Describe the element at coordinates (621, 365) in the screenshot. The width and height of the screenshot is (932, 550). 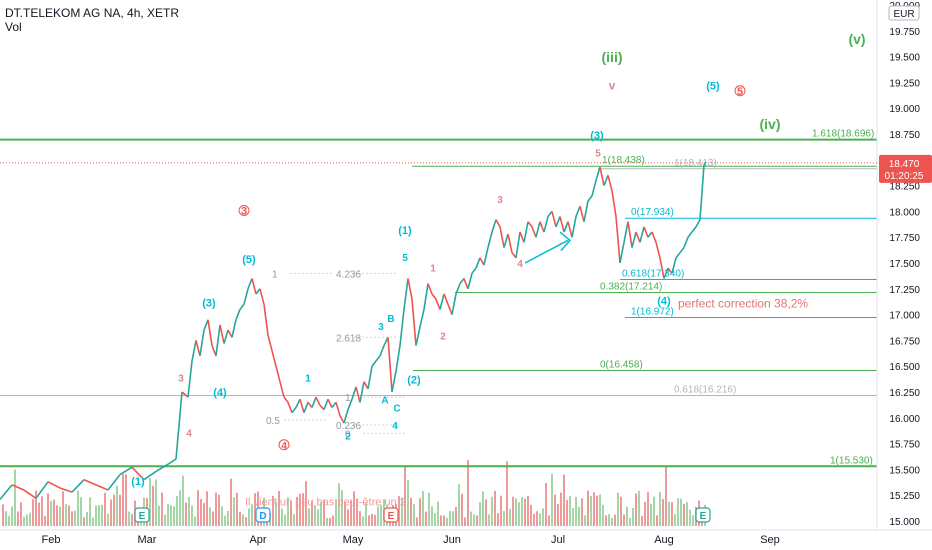
I see `fib-level-label: 0(16.458)` at that location.